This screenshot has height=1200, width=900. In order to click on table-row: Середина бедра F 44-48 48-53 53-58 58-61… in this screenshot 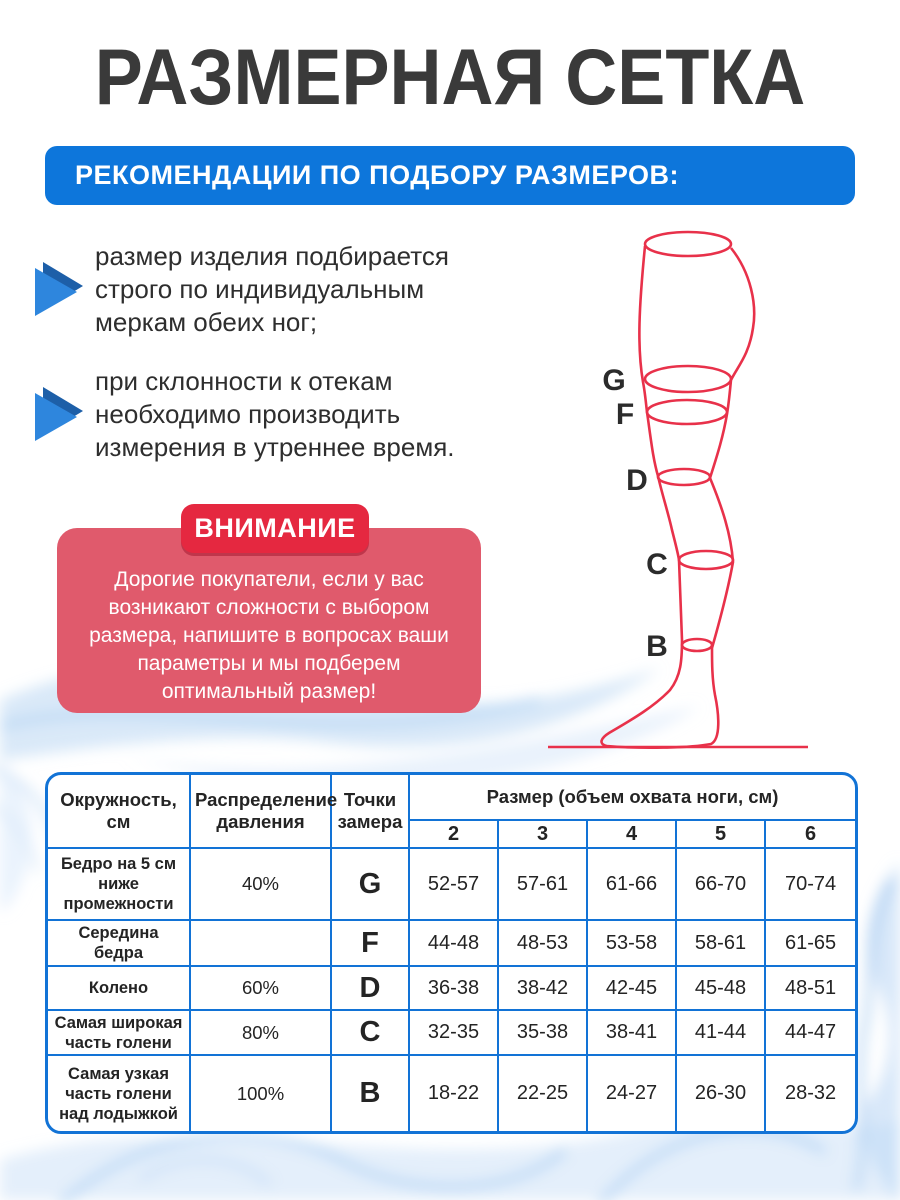, I will do `click(451, 943)`.